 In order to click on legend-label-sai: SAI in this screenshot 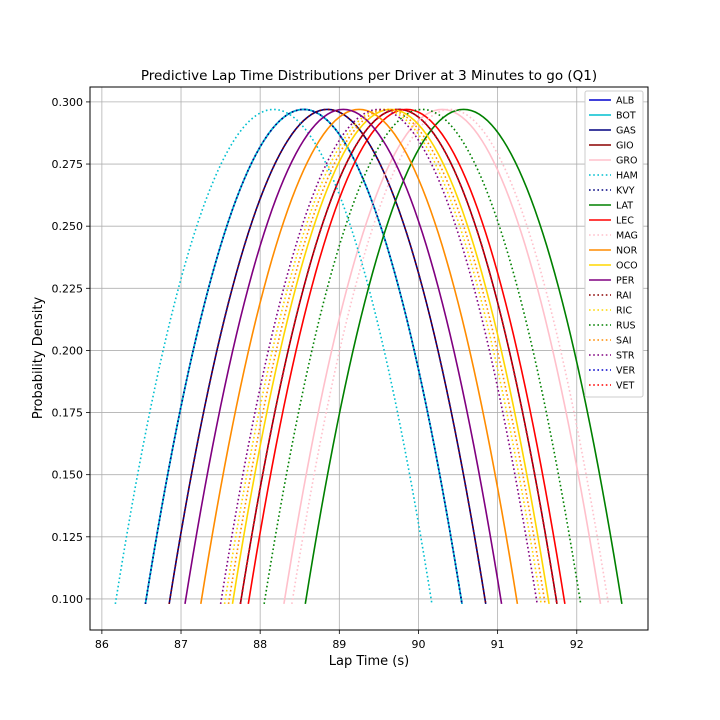, I will do `click(624, 341)`.